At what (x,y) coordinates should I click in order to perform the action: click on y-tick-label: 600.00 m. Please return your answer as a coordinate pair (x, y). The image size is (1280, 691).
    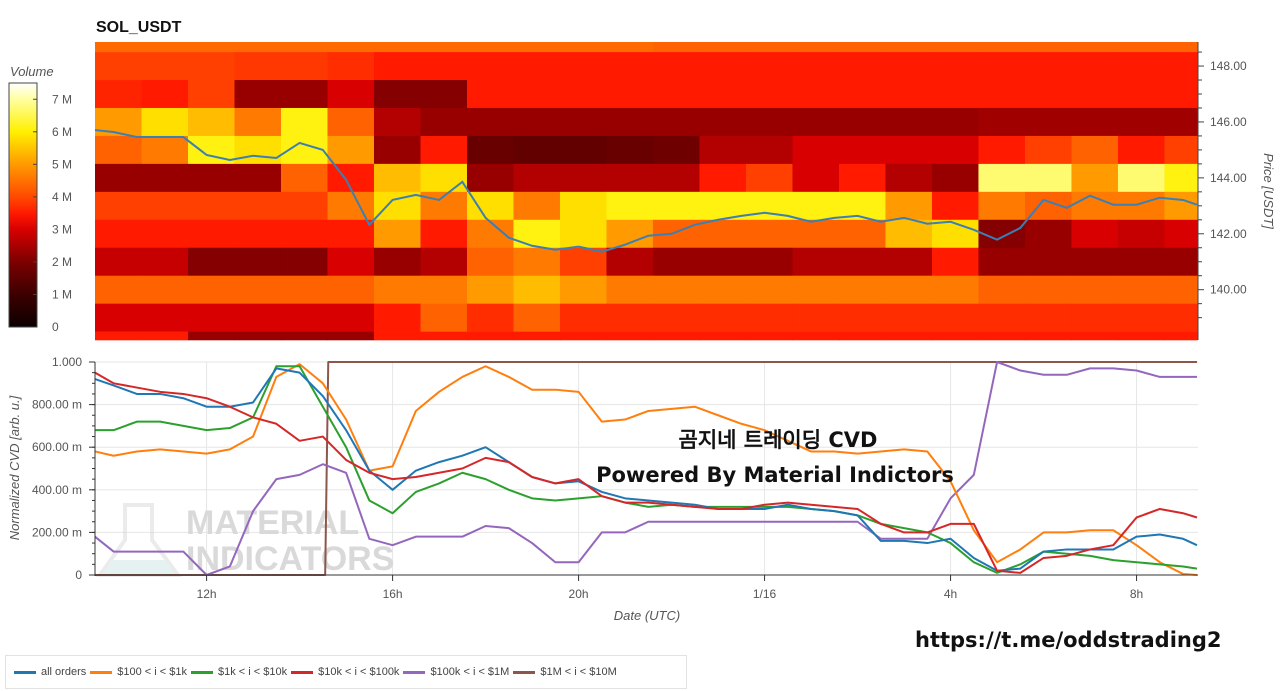
    Looking at the image, I should click on (57, 447).